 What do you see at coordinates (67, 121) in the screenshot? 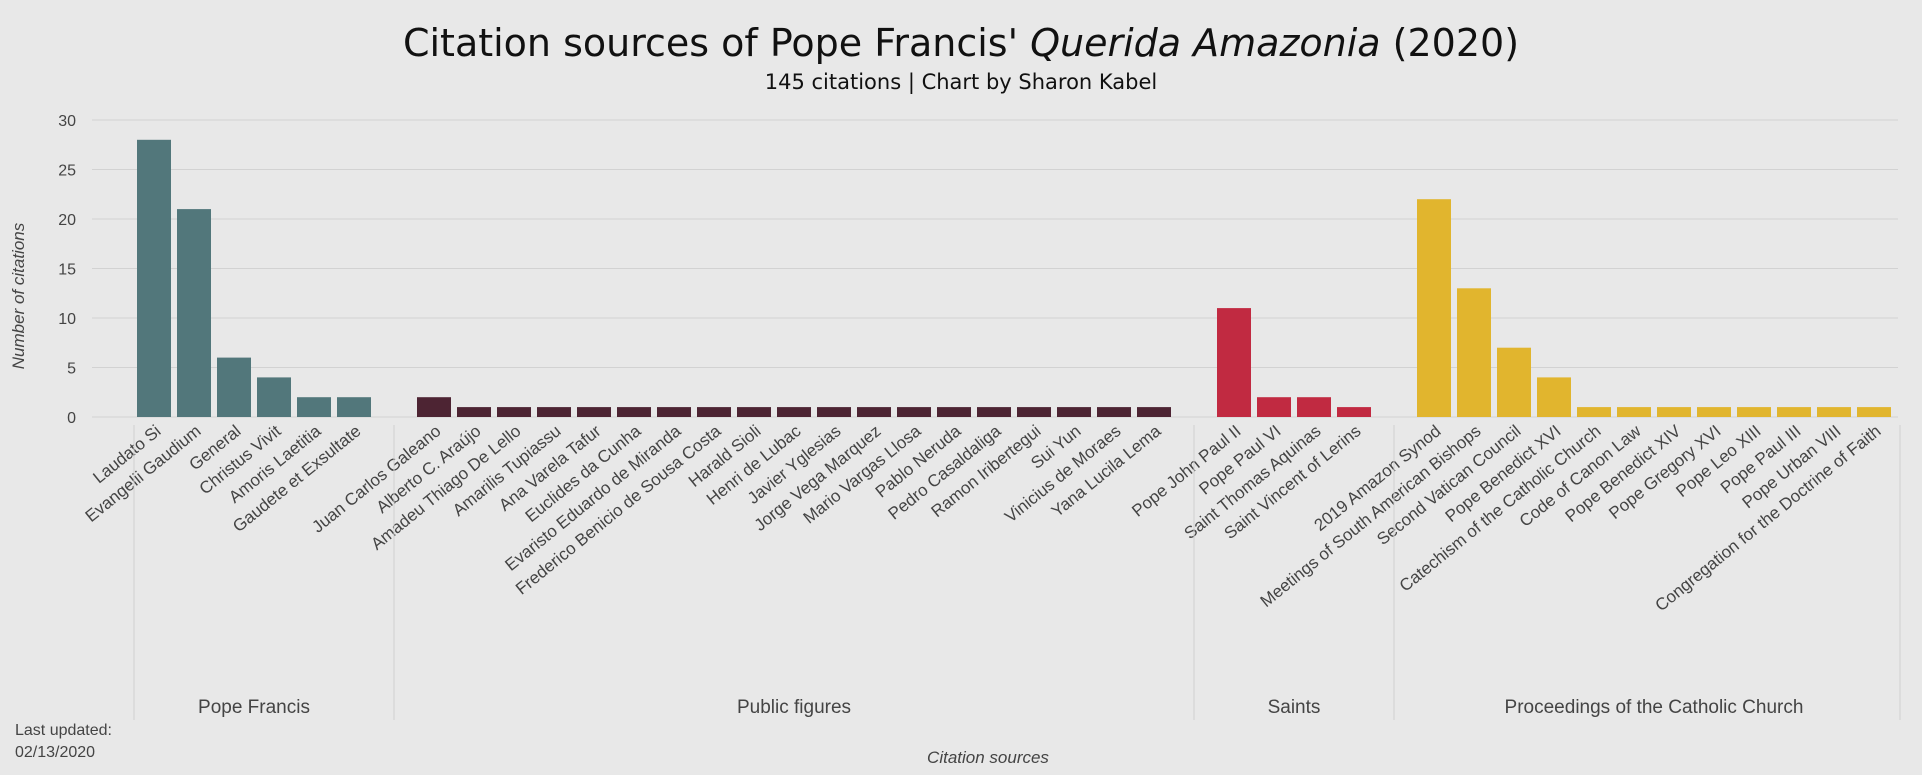
I see `y-tick-label: 30` at bounding box center [67, 121].